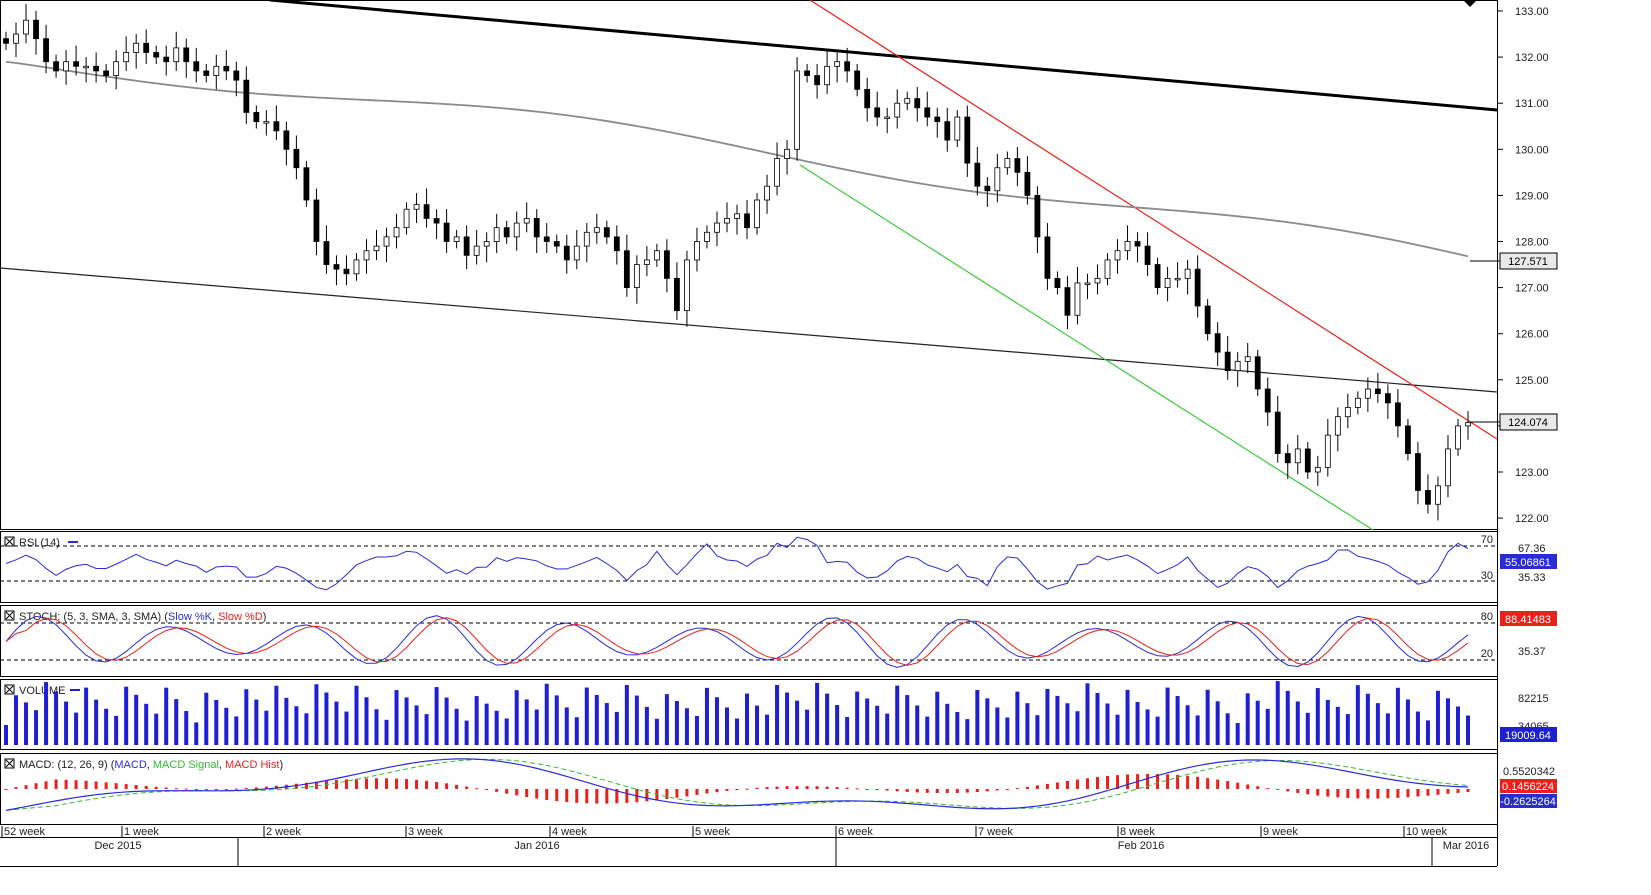 This screenshot has height=895, width=1651. I want to click on stoch-level-20-label: 20, so click(1487, 654).